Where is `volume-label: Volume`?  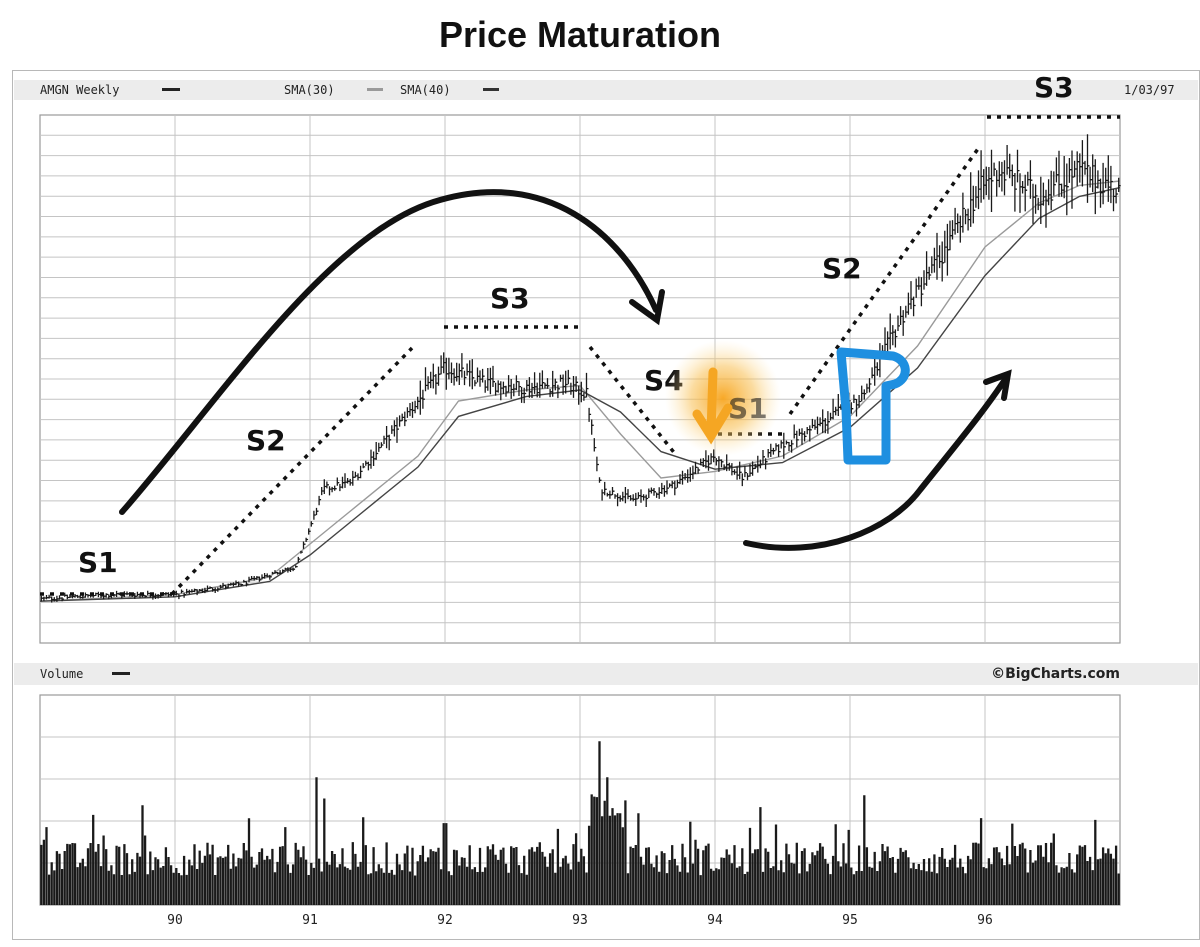 volume-label: Volume is located at coordinates (61, 674).